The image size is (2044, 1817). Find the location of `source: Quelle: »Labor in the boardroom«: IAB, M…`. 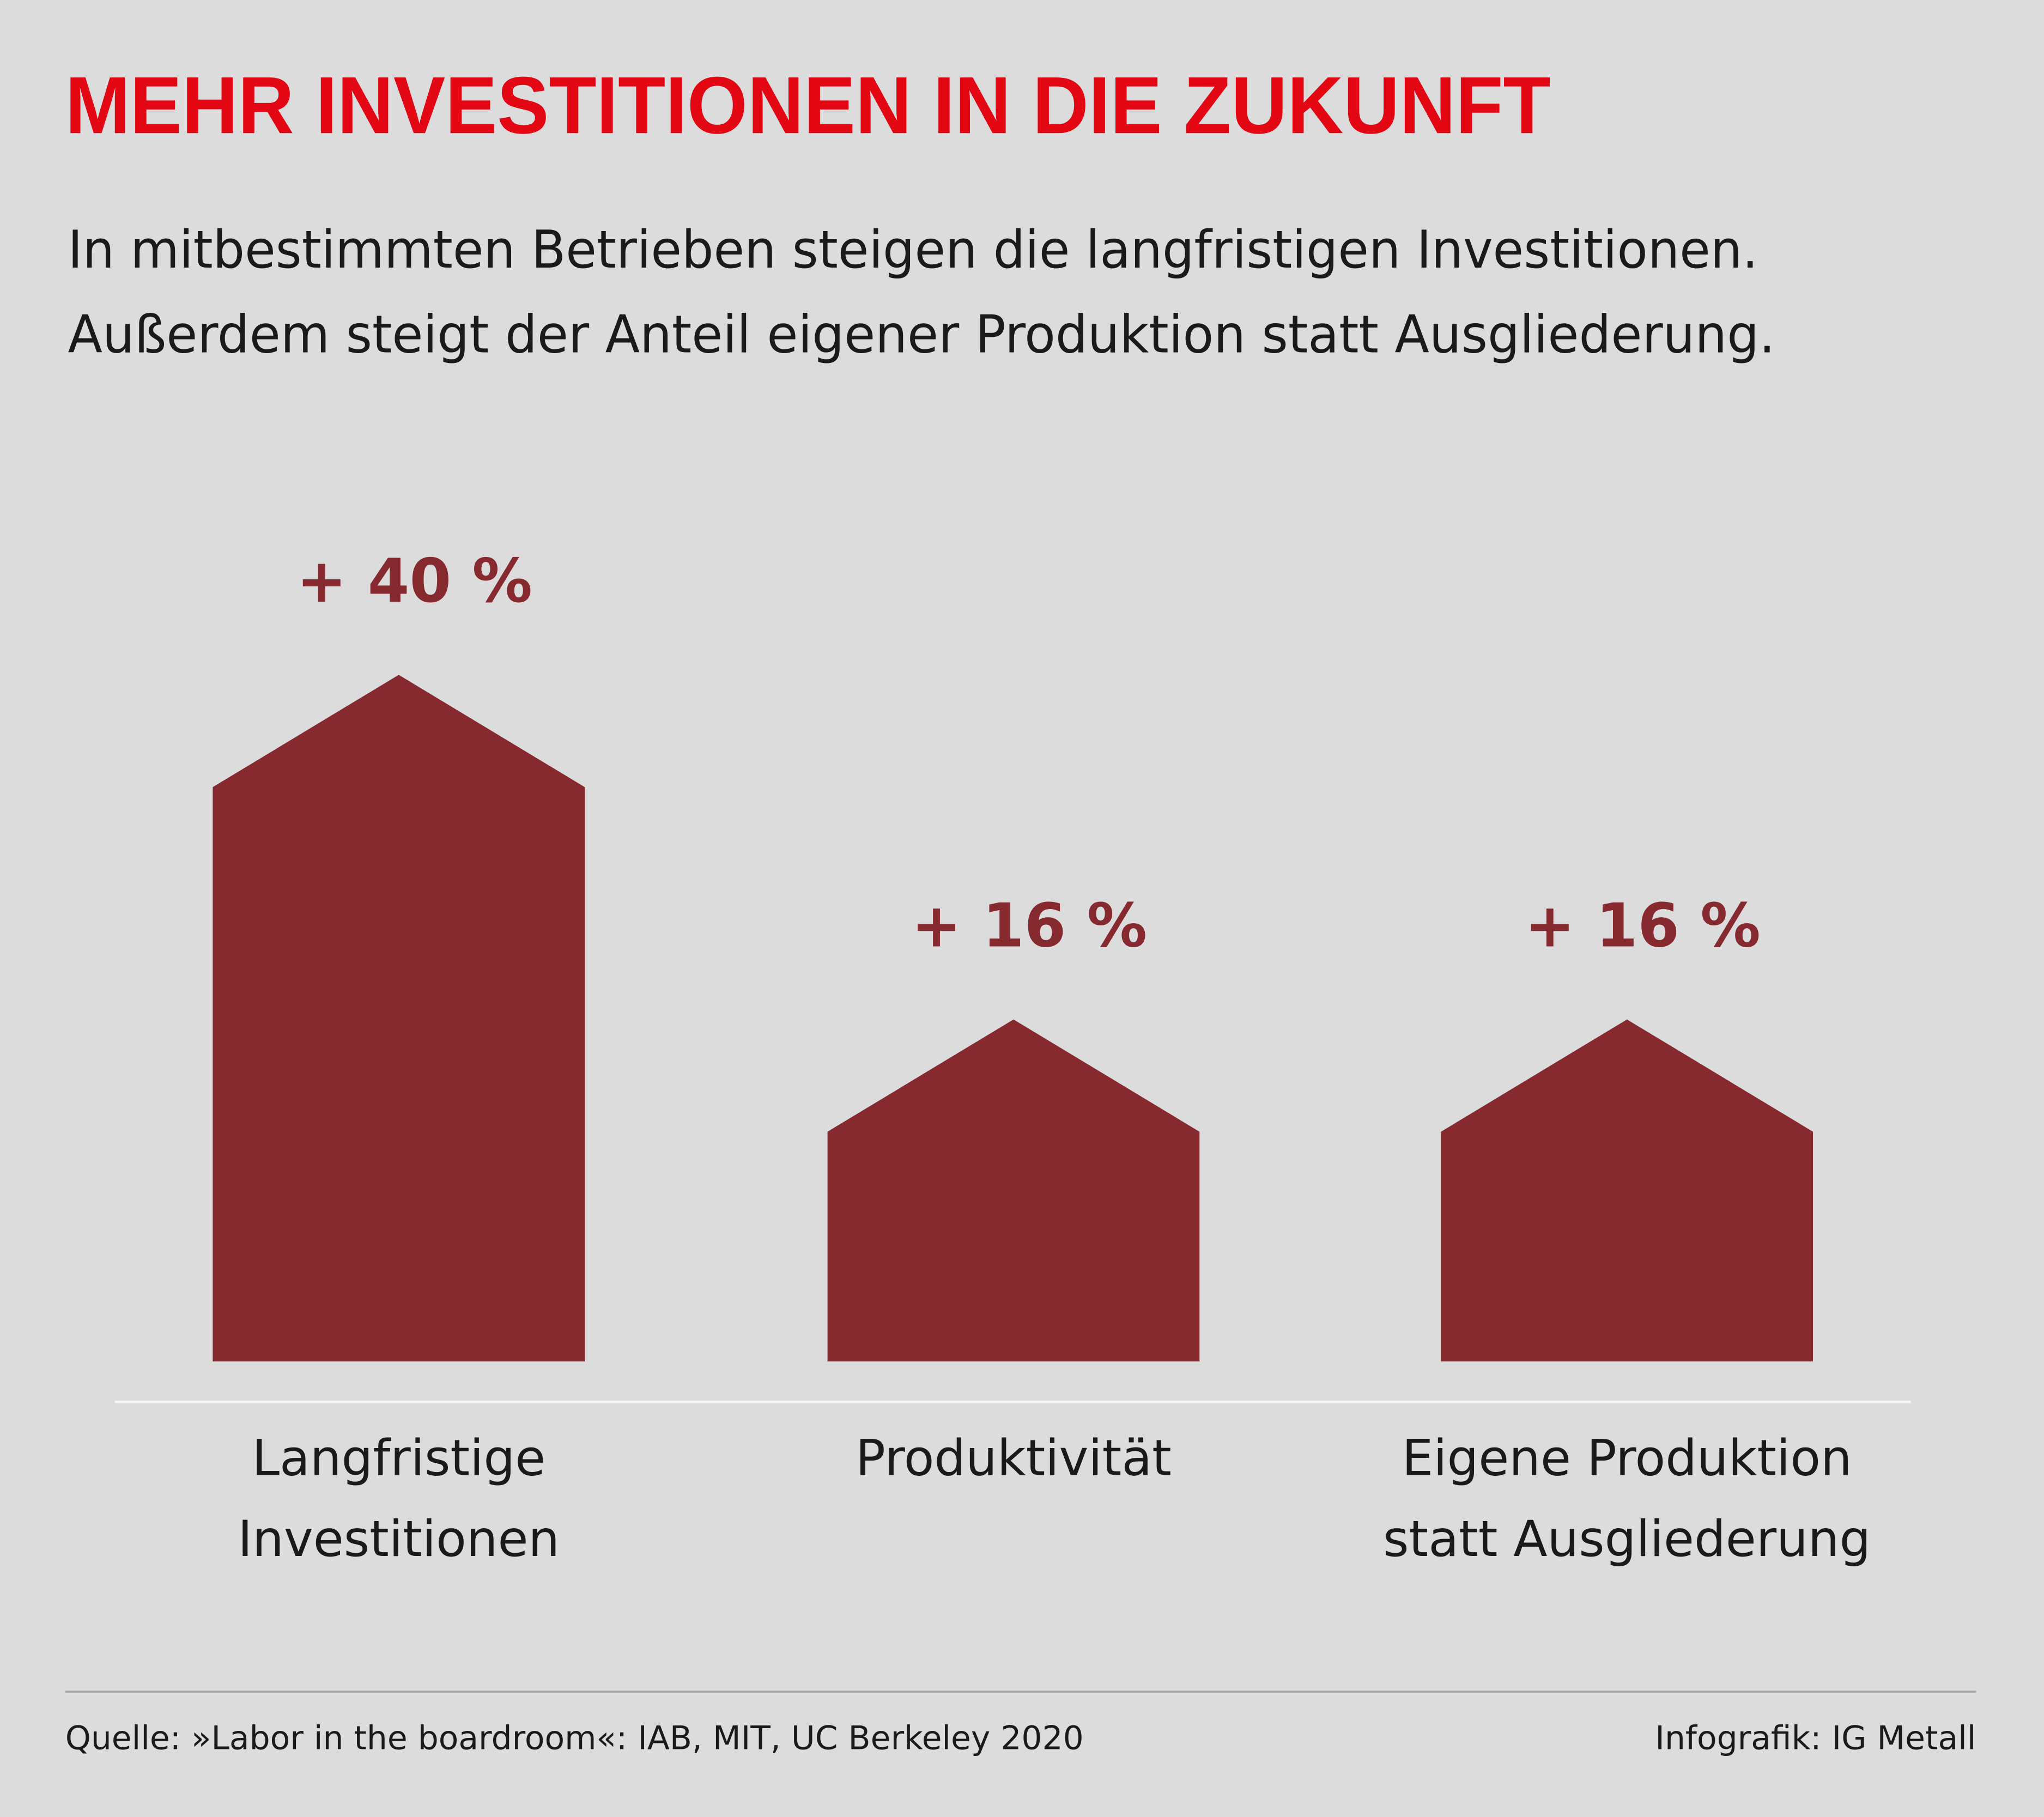

source: Quelle: »Labor in the boardroom«: IAB, M… is located at coordinates (575, 1738).